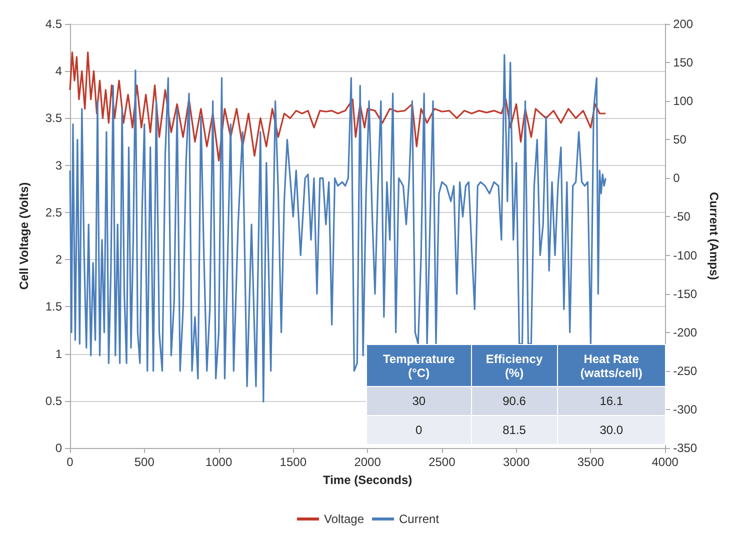 The image size is (738, 548). I want to click on y-tick-label: 3, so click(58, 165).